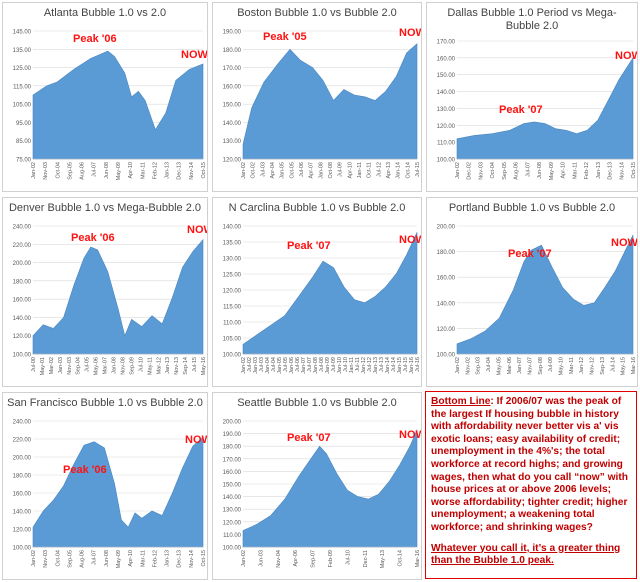 The image size is (640, 582). I want to click on x-tick-label: Jan-07, so click(520, 365).